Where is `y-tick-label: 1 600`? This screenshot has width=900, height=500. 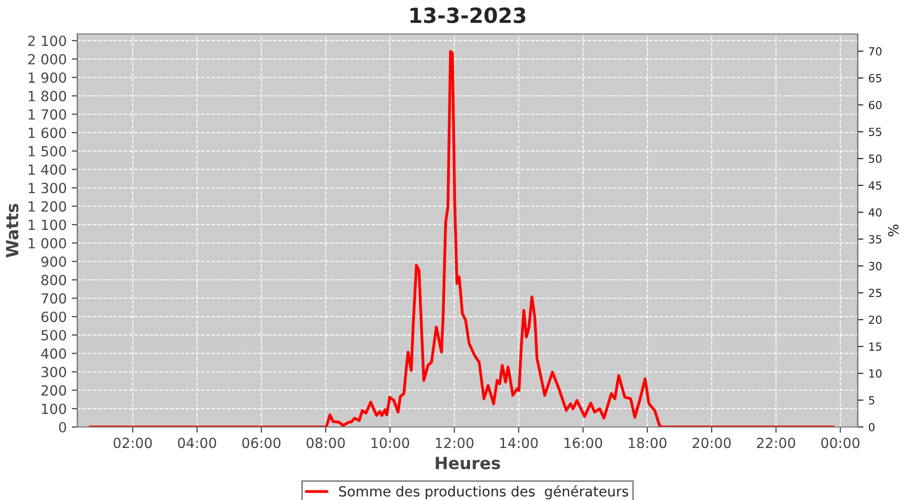 y-tick-label: 1 600 is located at coordinates (47, 133).